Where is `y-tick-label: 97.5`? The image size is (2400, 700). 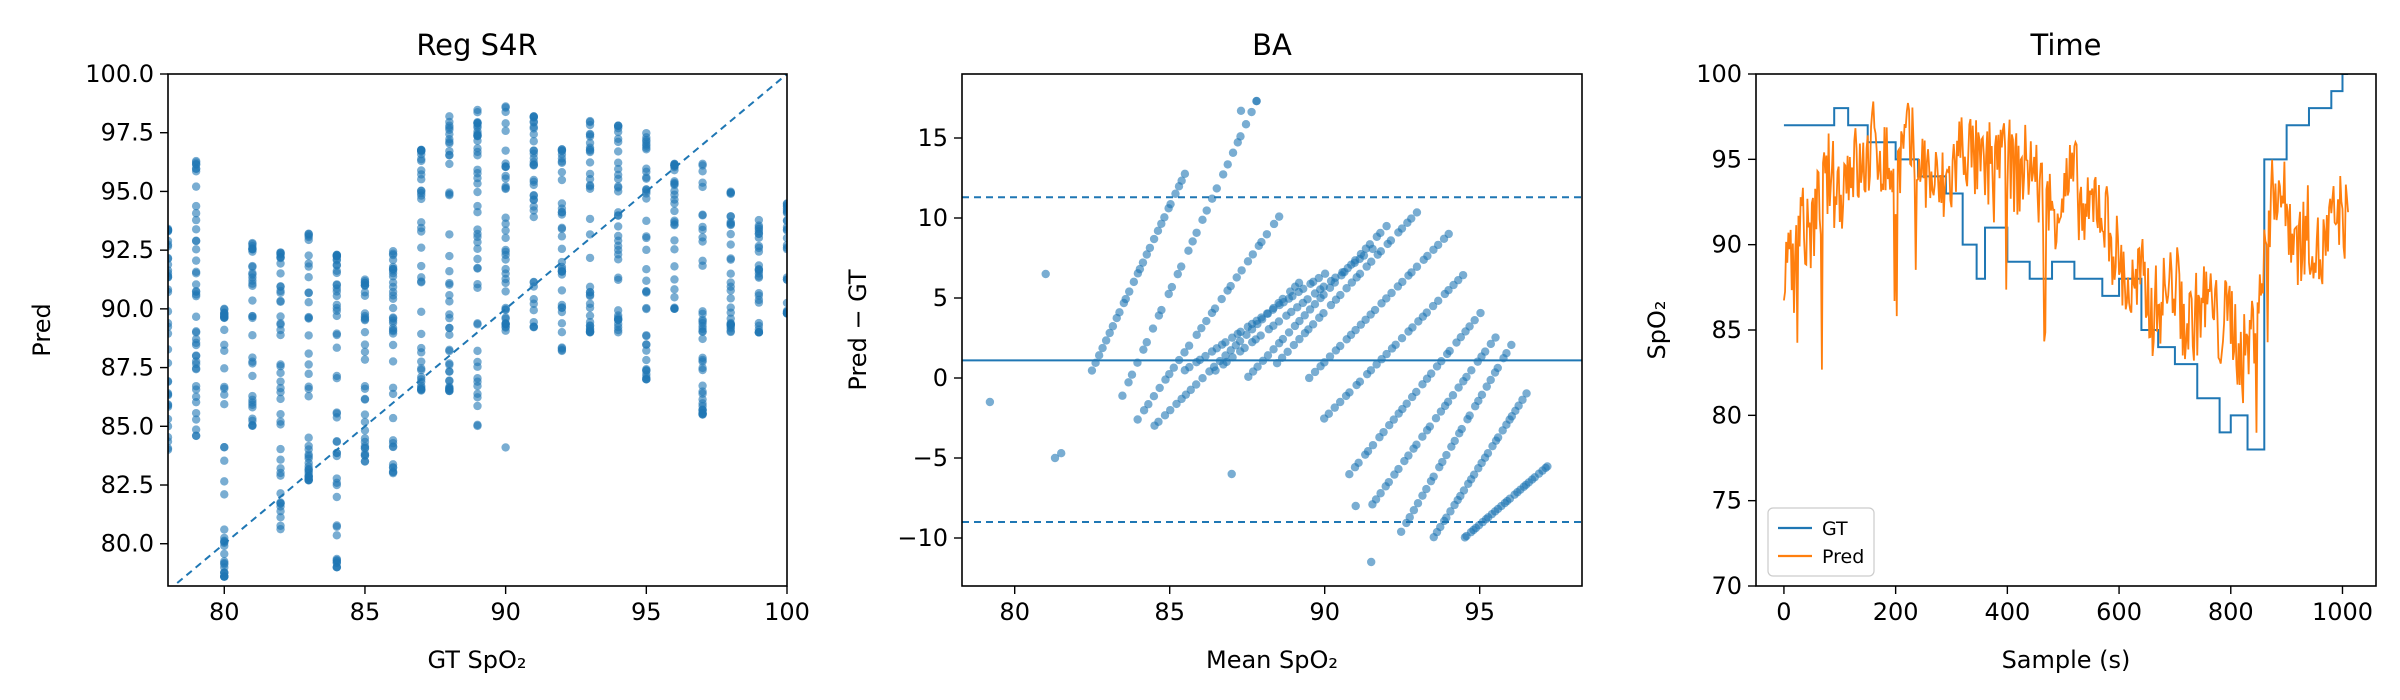
y-tick-label: 97.5 is located at coordinates (127, 133).